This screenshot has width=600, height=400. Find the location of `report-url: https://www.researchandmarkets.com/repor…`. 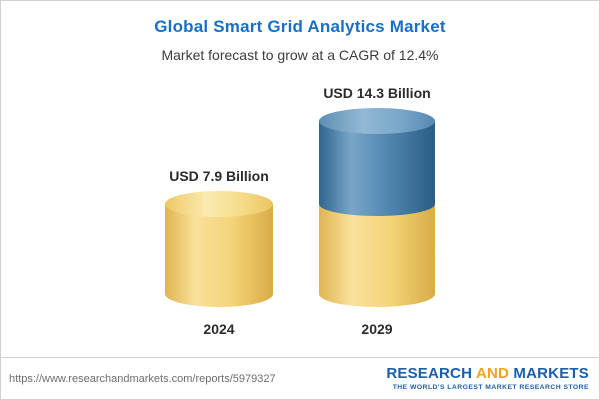

report-url: https://www.researchandmarkets.com/repor… is located at coordinates (142, 378).